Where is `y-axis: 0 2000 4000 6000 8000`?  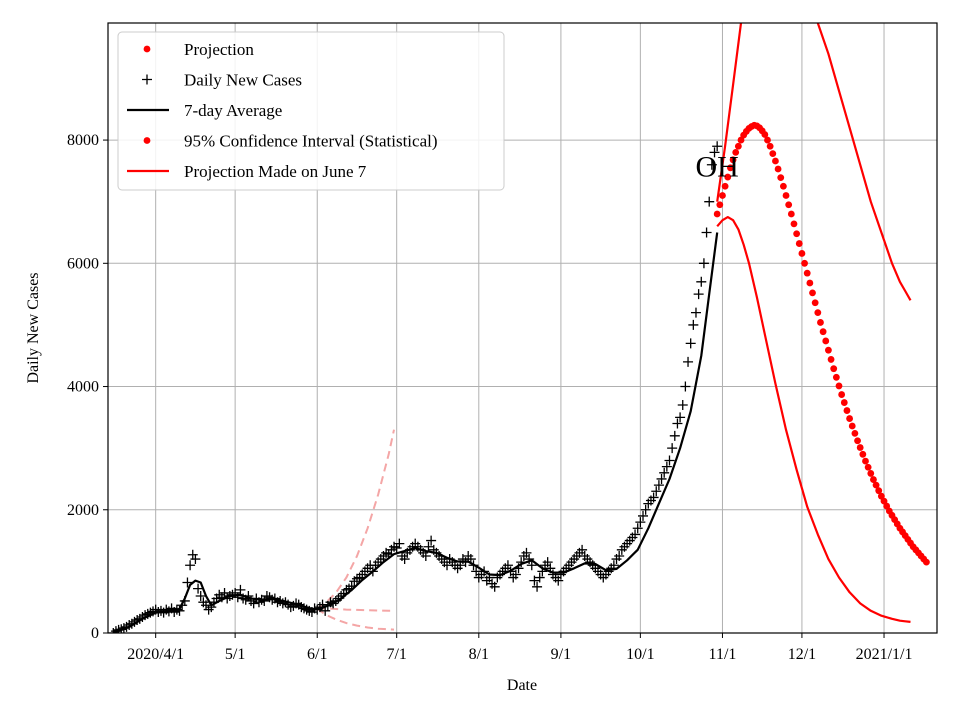 y-axis: 0 2000 4000 6000 8000 is located at coordinates (87, 387).